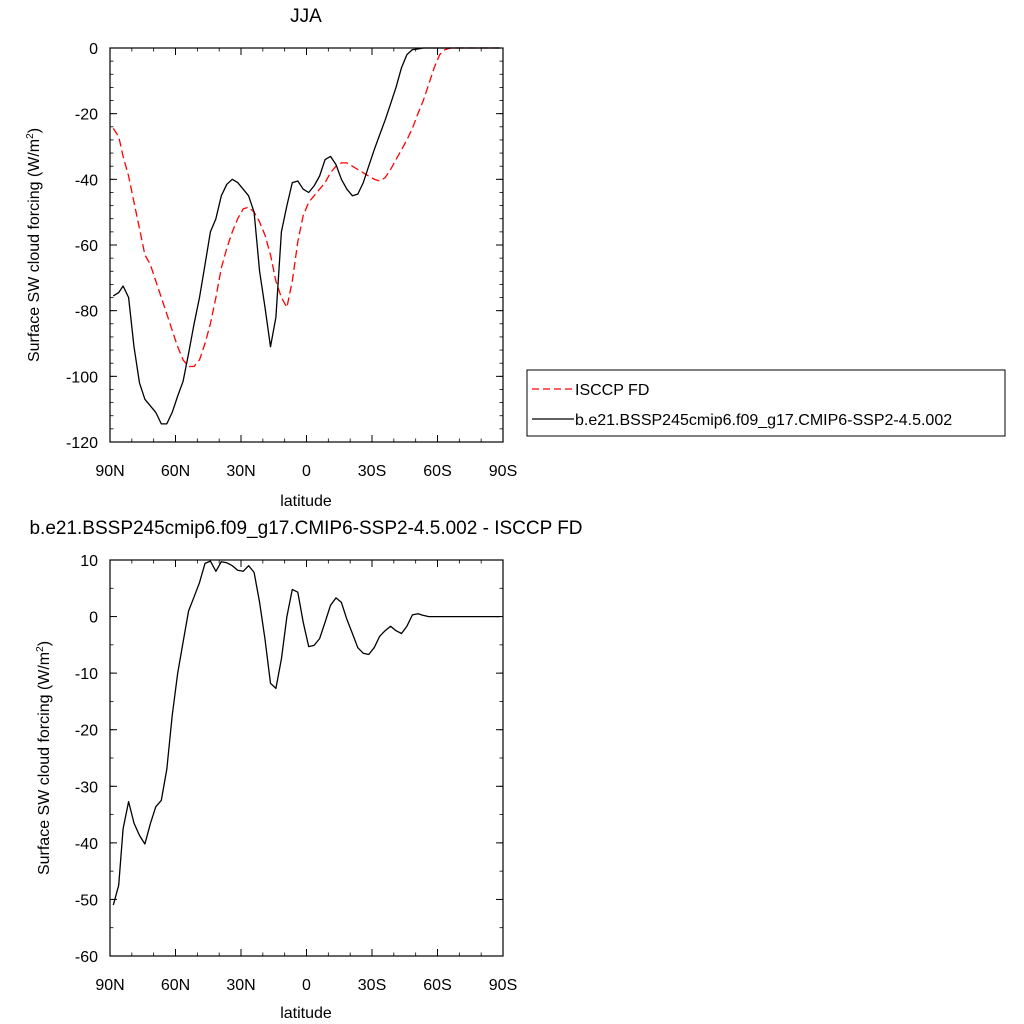 This screenshot has width=1024, height=1024. What do you see at coordinates (306, 501) in the screenshot?
I see `top-chart-x-axis-label: latitude` at bounding box center [306, 501].